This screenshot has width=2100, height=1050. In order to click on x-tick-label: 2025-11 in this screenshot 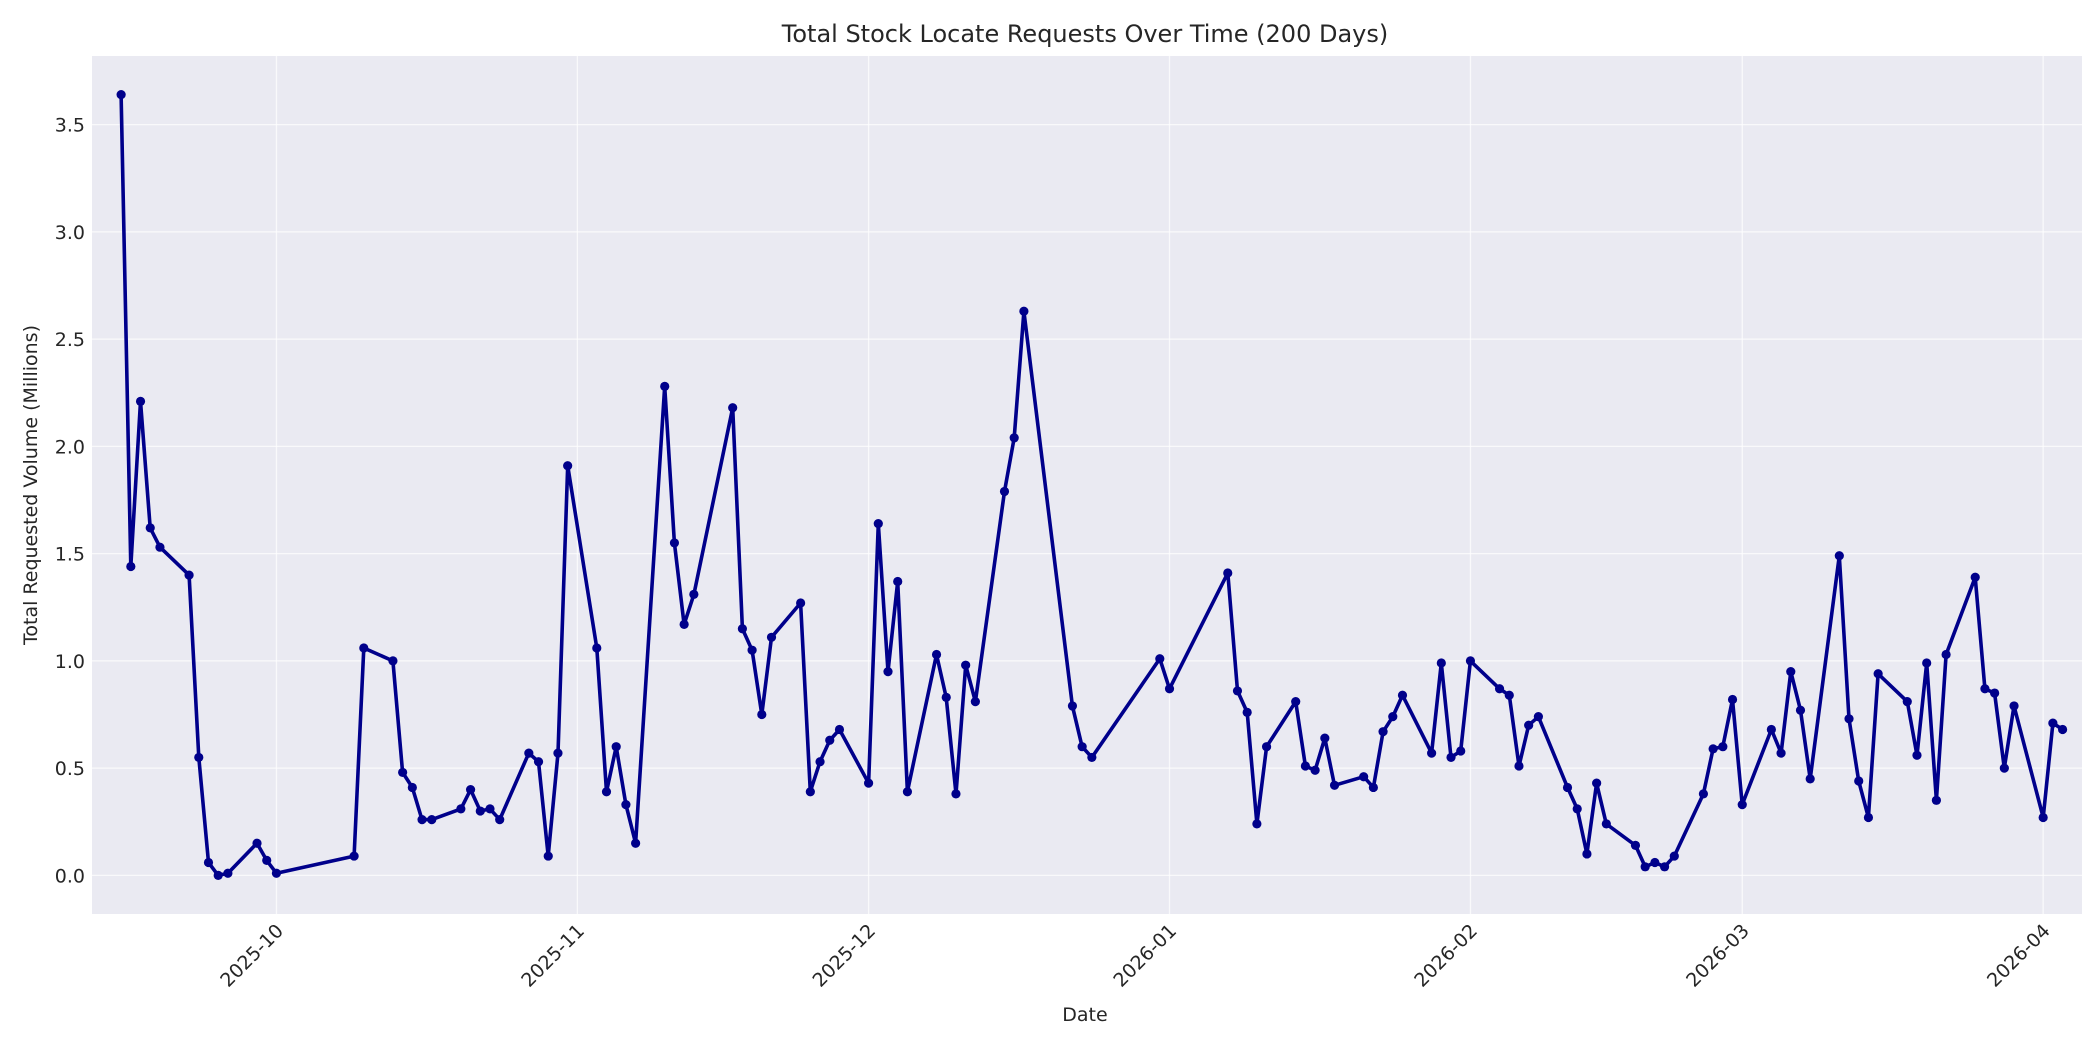, I will do `click(553, 956)`.